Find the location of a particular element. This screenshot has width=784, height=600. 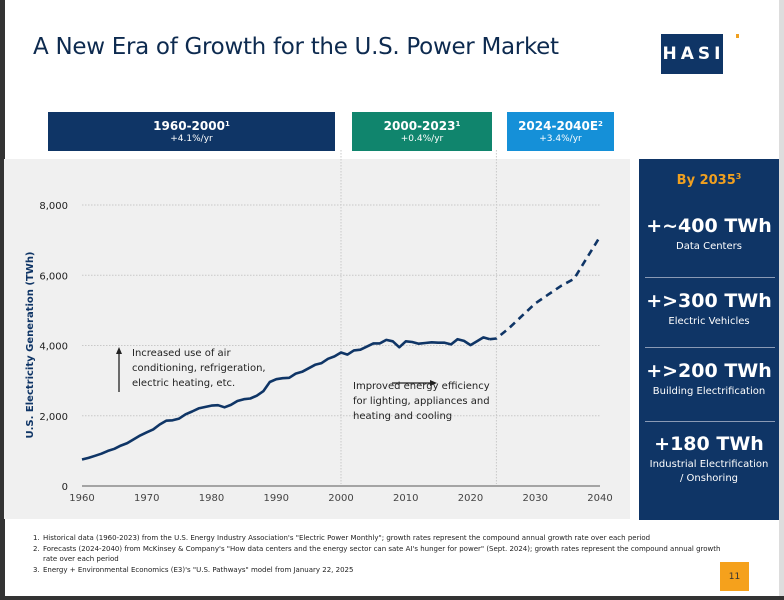

window-frame-left is located at coordinates (2, 300).